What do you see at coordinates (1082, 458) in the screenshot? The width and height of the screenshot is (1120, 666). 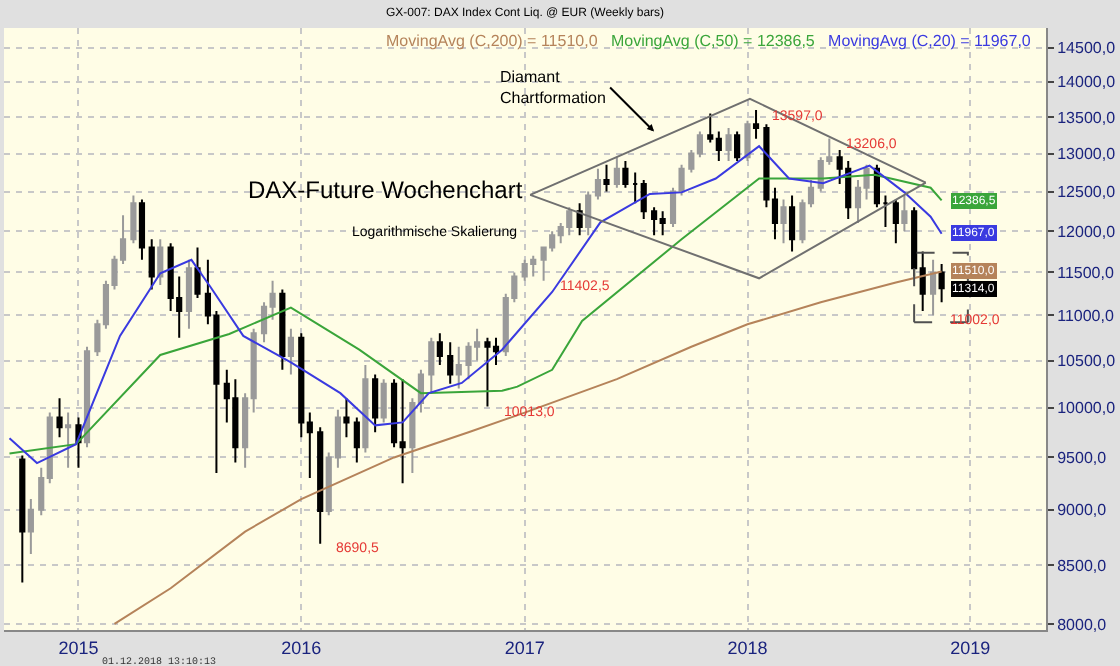 I see `y-tick-label: 9500,0` at bounding box center [1082, 458].